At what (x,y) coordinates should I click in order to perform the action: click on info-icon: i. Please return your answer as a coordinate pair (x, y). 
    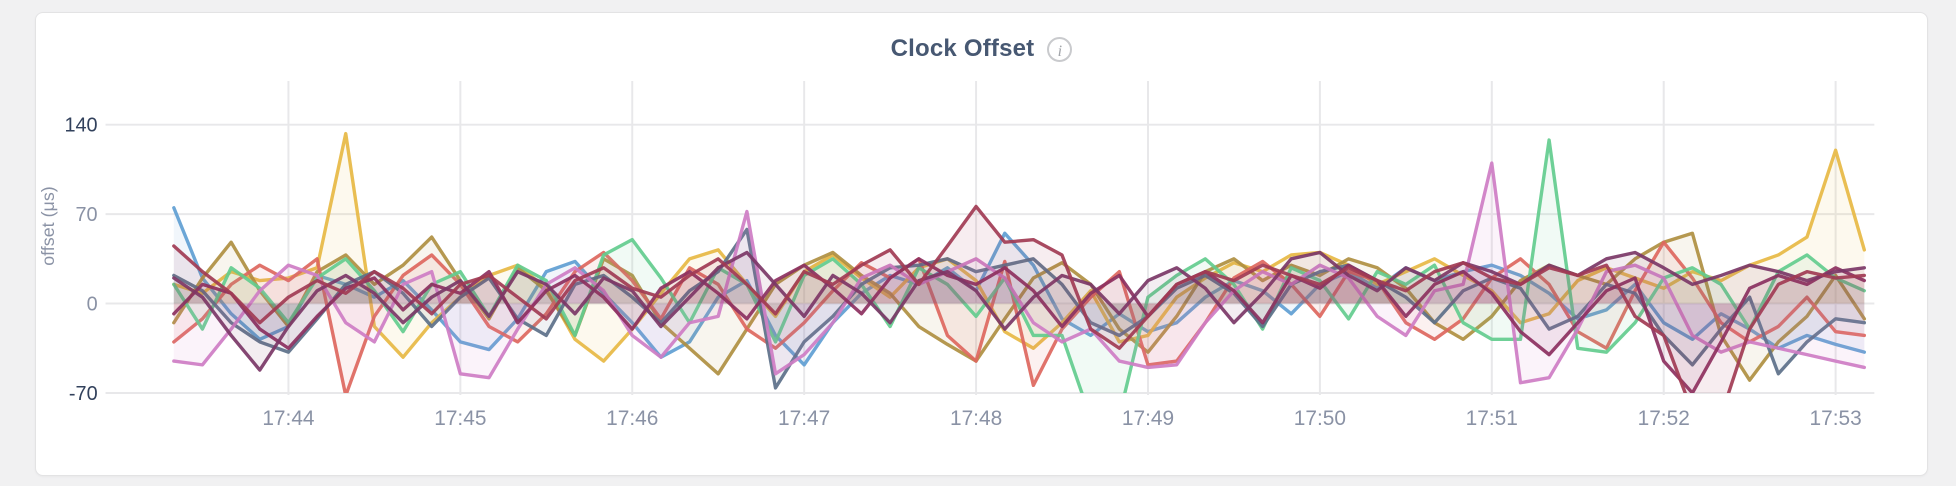
    Looking at the image, I should click on (1060, 49).